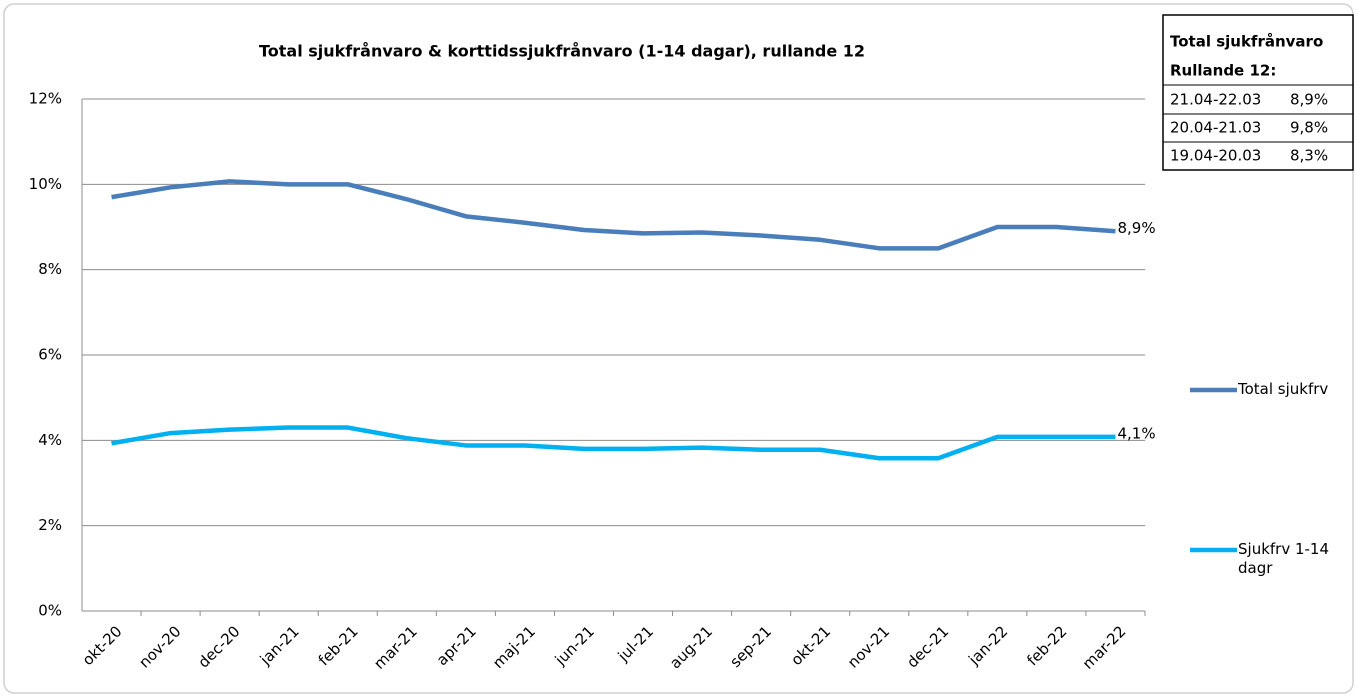  What do you see at coordinates (1215, 128) in the screenshot?
I see `info-period: 20.04-21.03` at bounding box center [1215, 128].